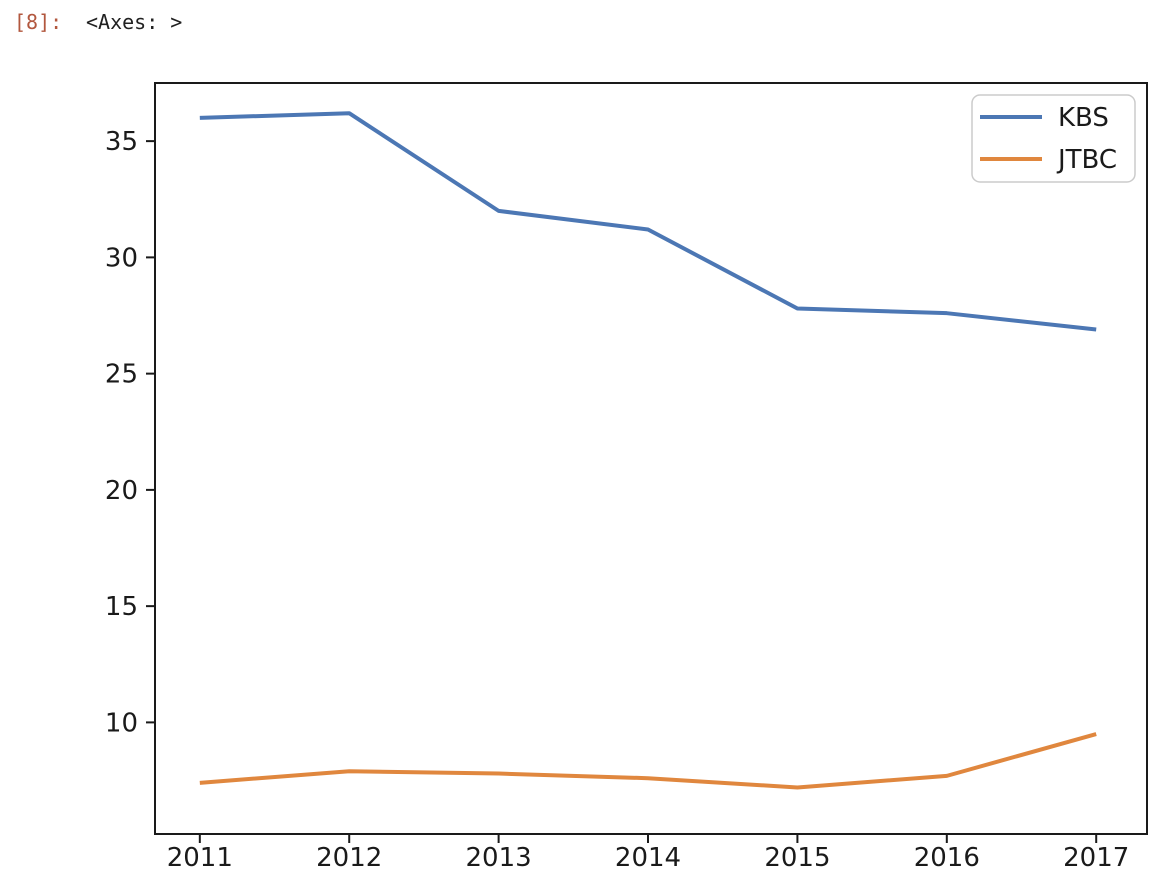  What do you see at coordinates (38, 22) in the screenshot?
I see `output-prompt: [8]:` at bounding box center [38, 22].